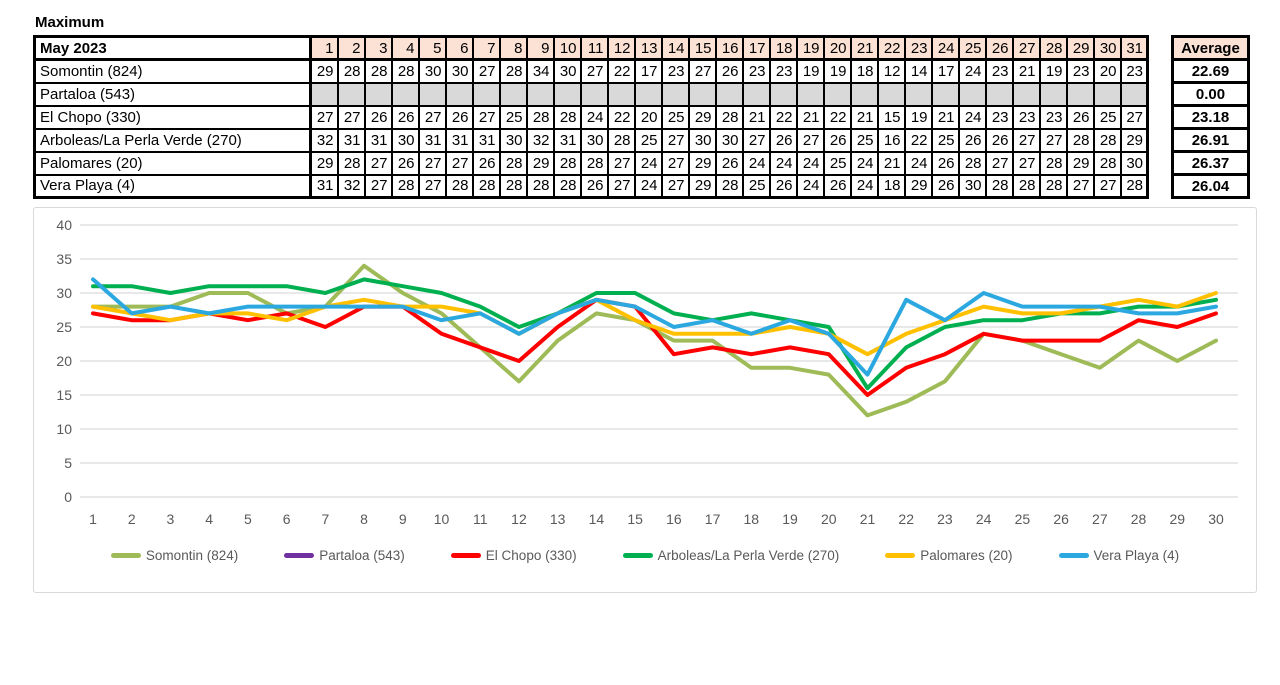 This screenshot has width=1280, height=685. Describe the element at coordinates (1210, 186) in the screenshot. I see `average-value-cell: 26.04` at that location.